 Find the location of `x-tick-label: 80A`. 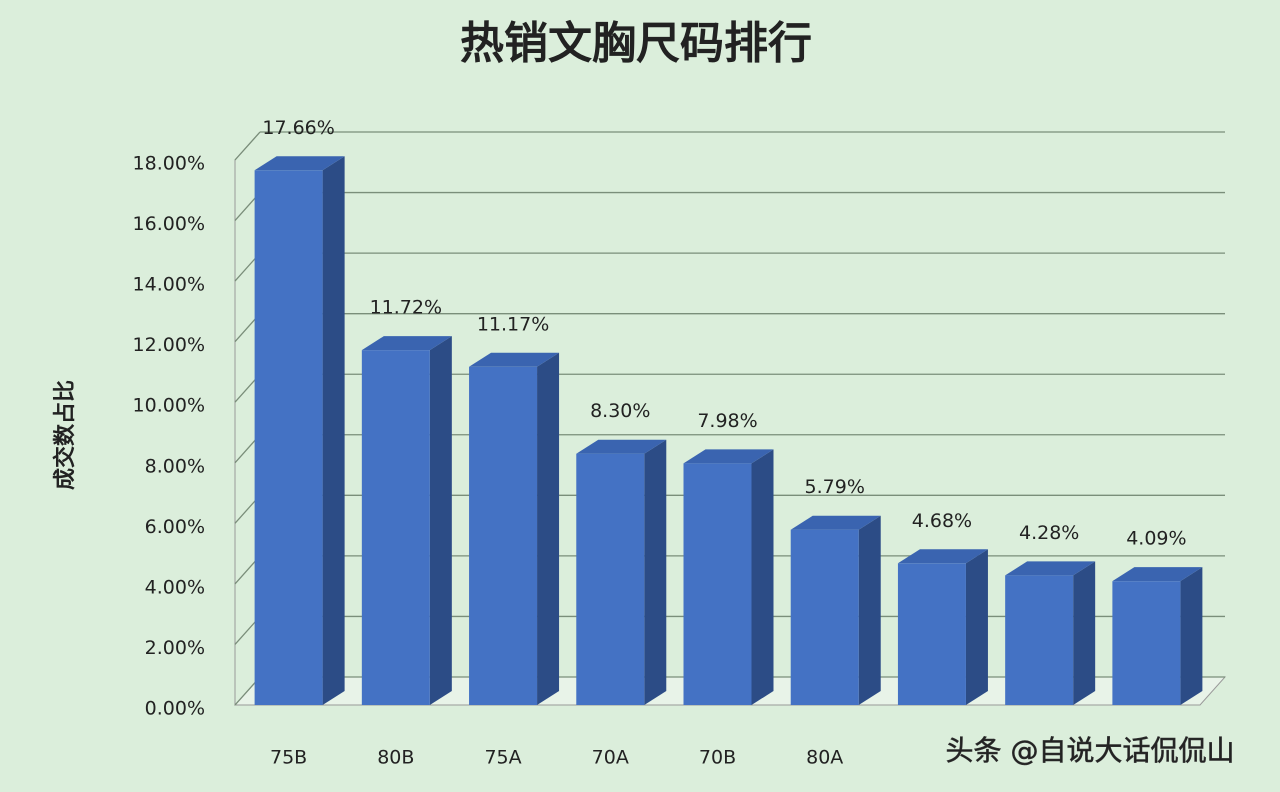

x-tick-label: 80A is located at coordinates (824, 758).